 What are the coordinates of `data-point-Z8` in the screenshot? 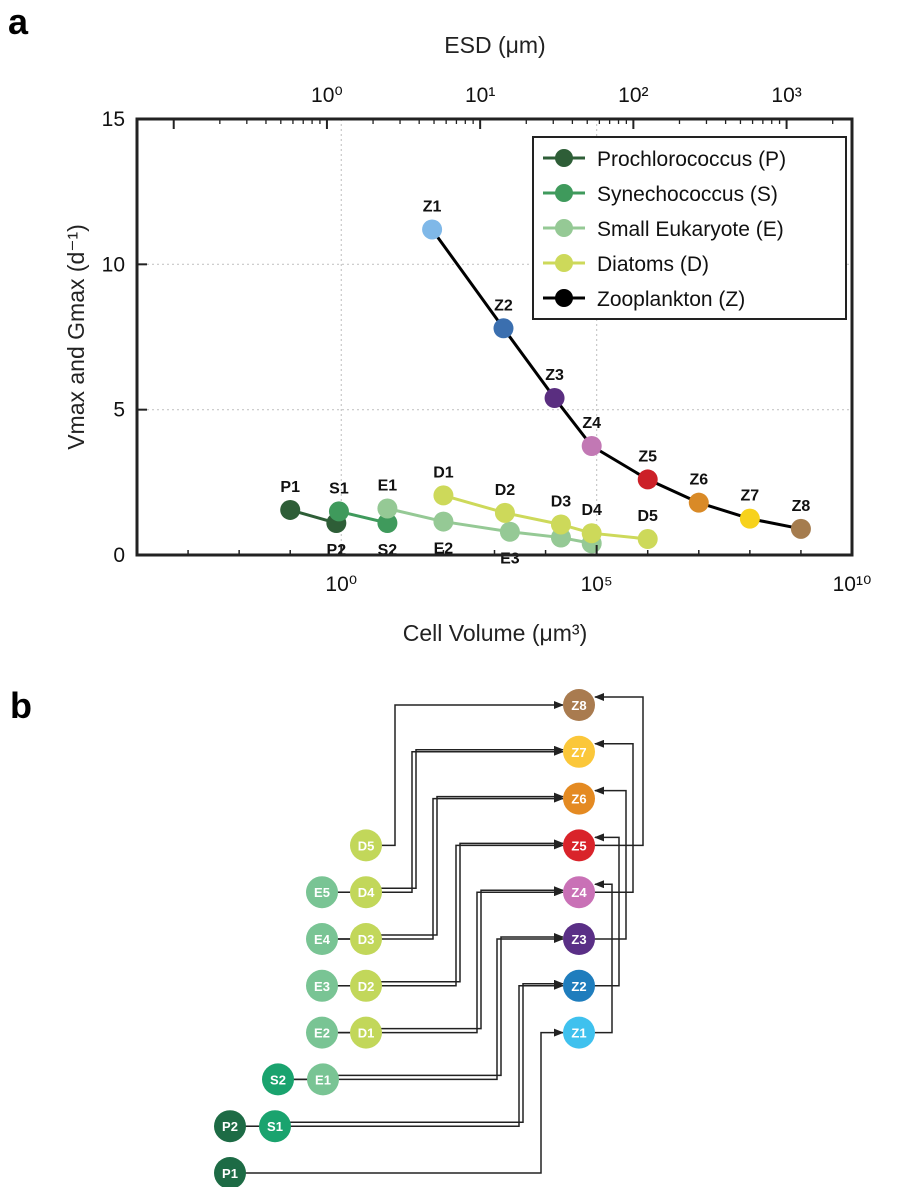 It's located at (800, 528).